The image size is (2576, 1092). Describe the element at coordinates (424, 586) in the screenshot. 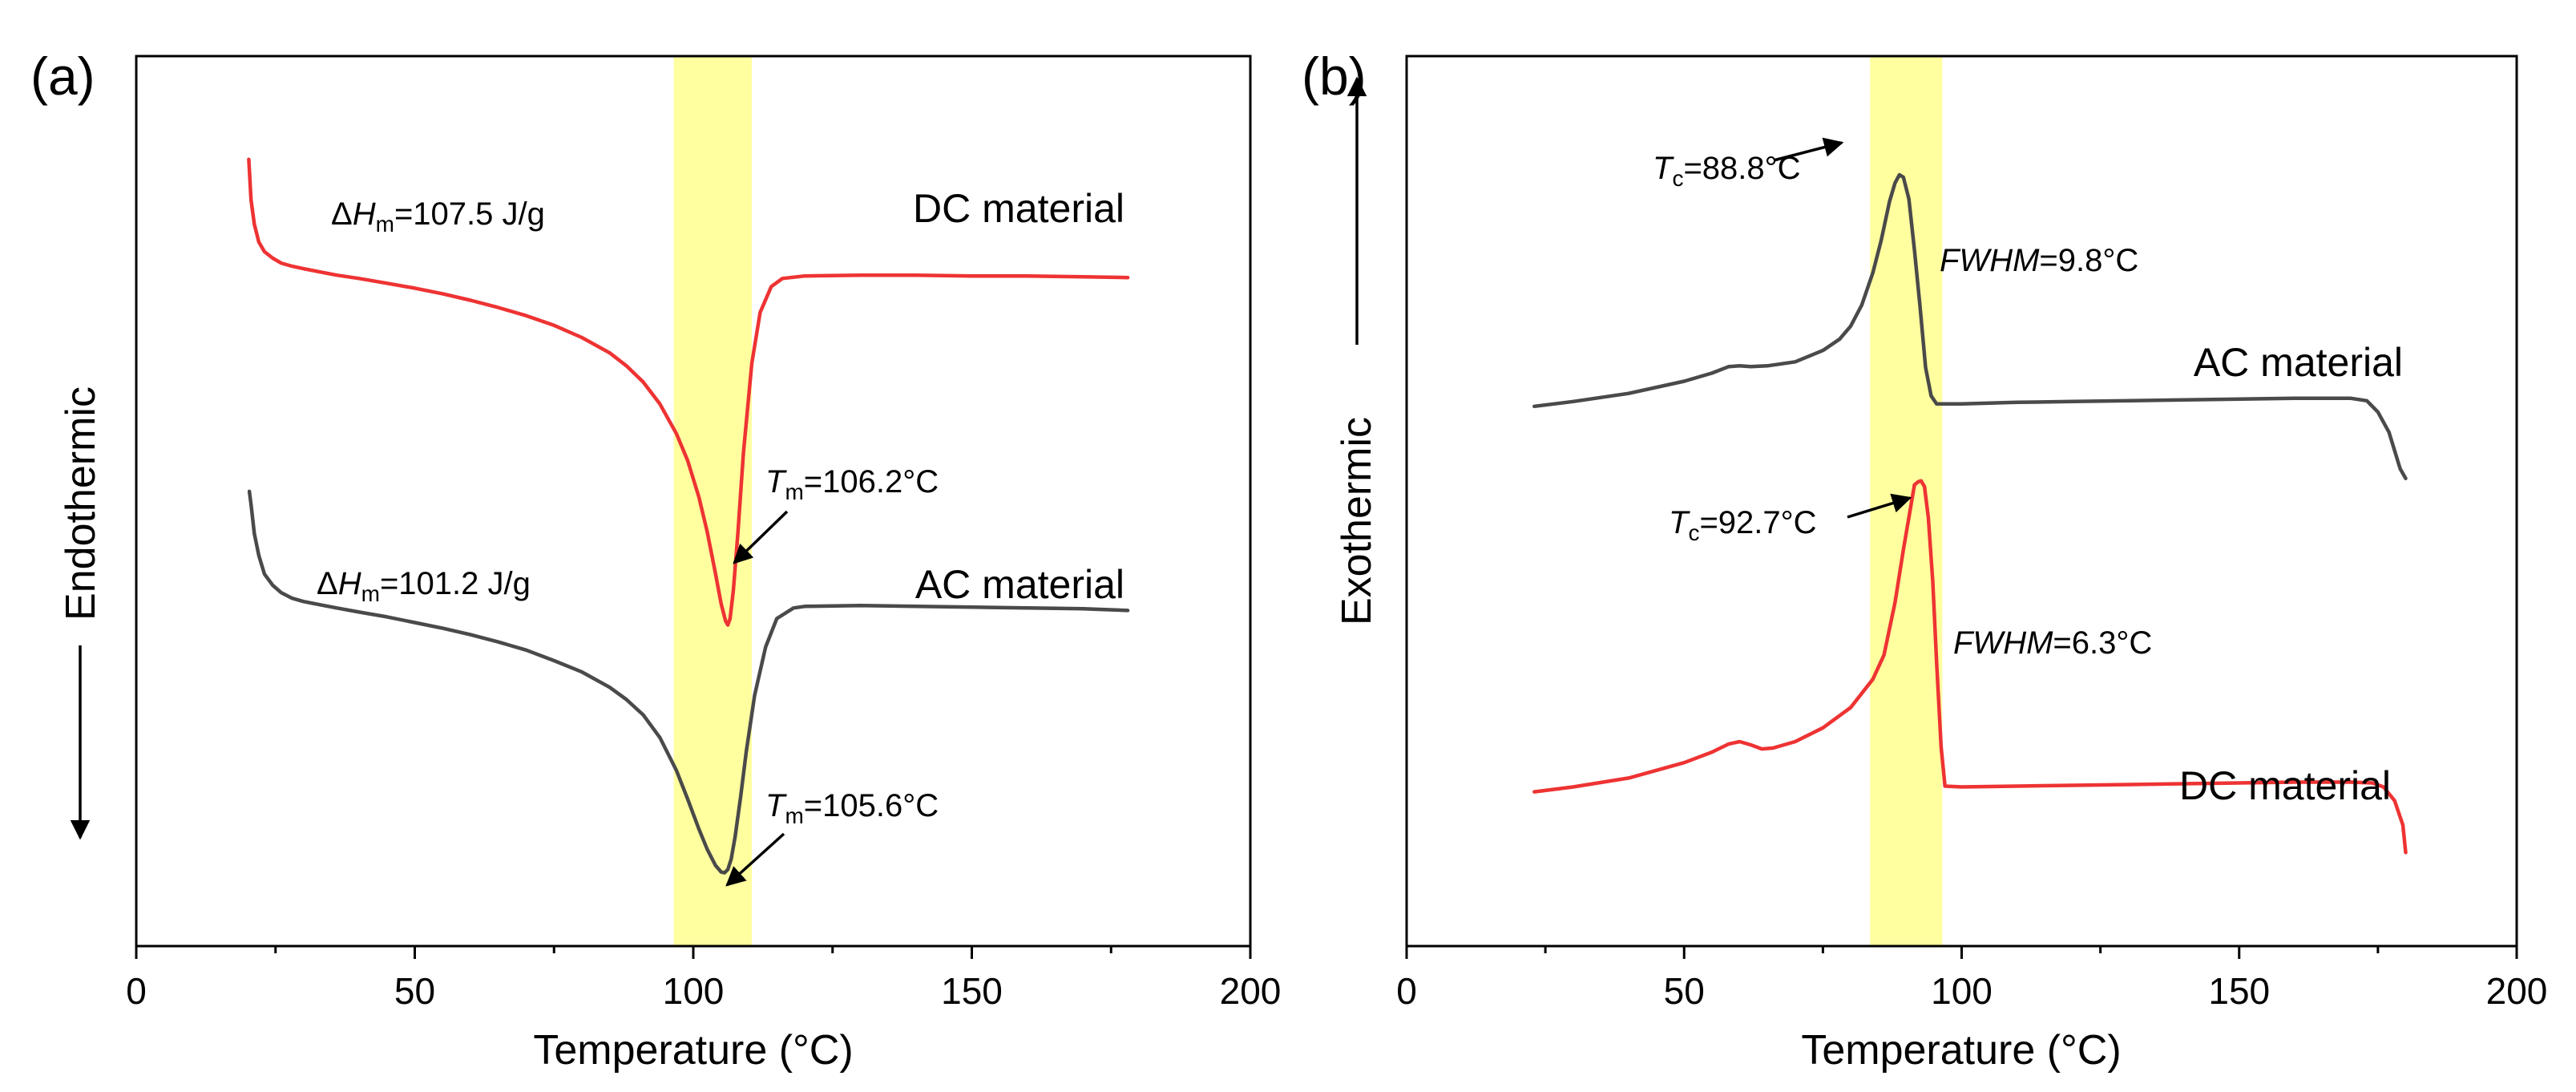

I see `enthalpy-annotation-ac: ΔHm=101.2 J/g` at that location.